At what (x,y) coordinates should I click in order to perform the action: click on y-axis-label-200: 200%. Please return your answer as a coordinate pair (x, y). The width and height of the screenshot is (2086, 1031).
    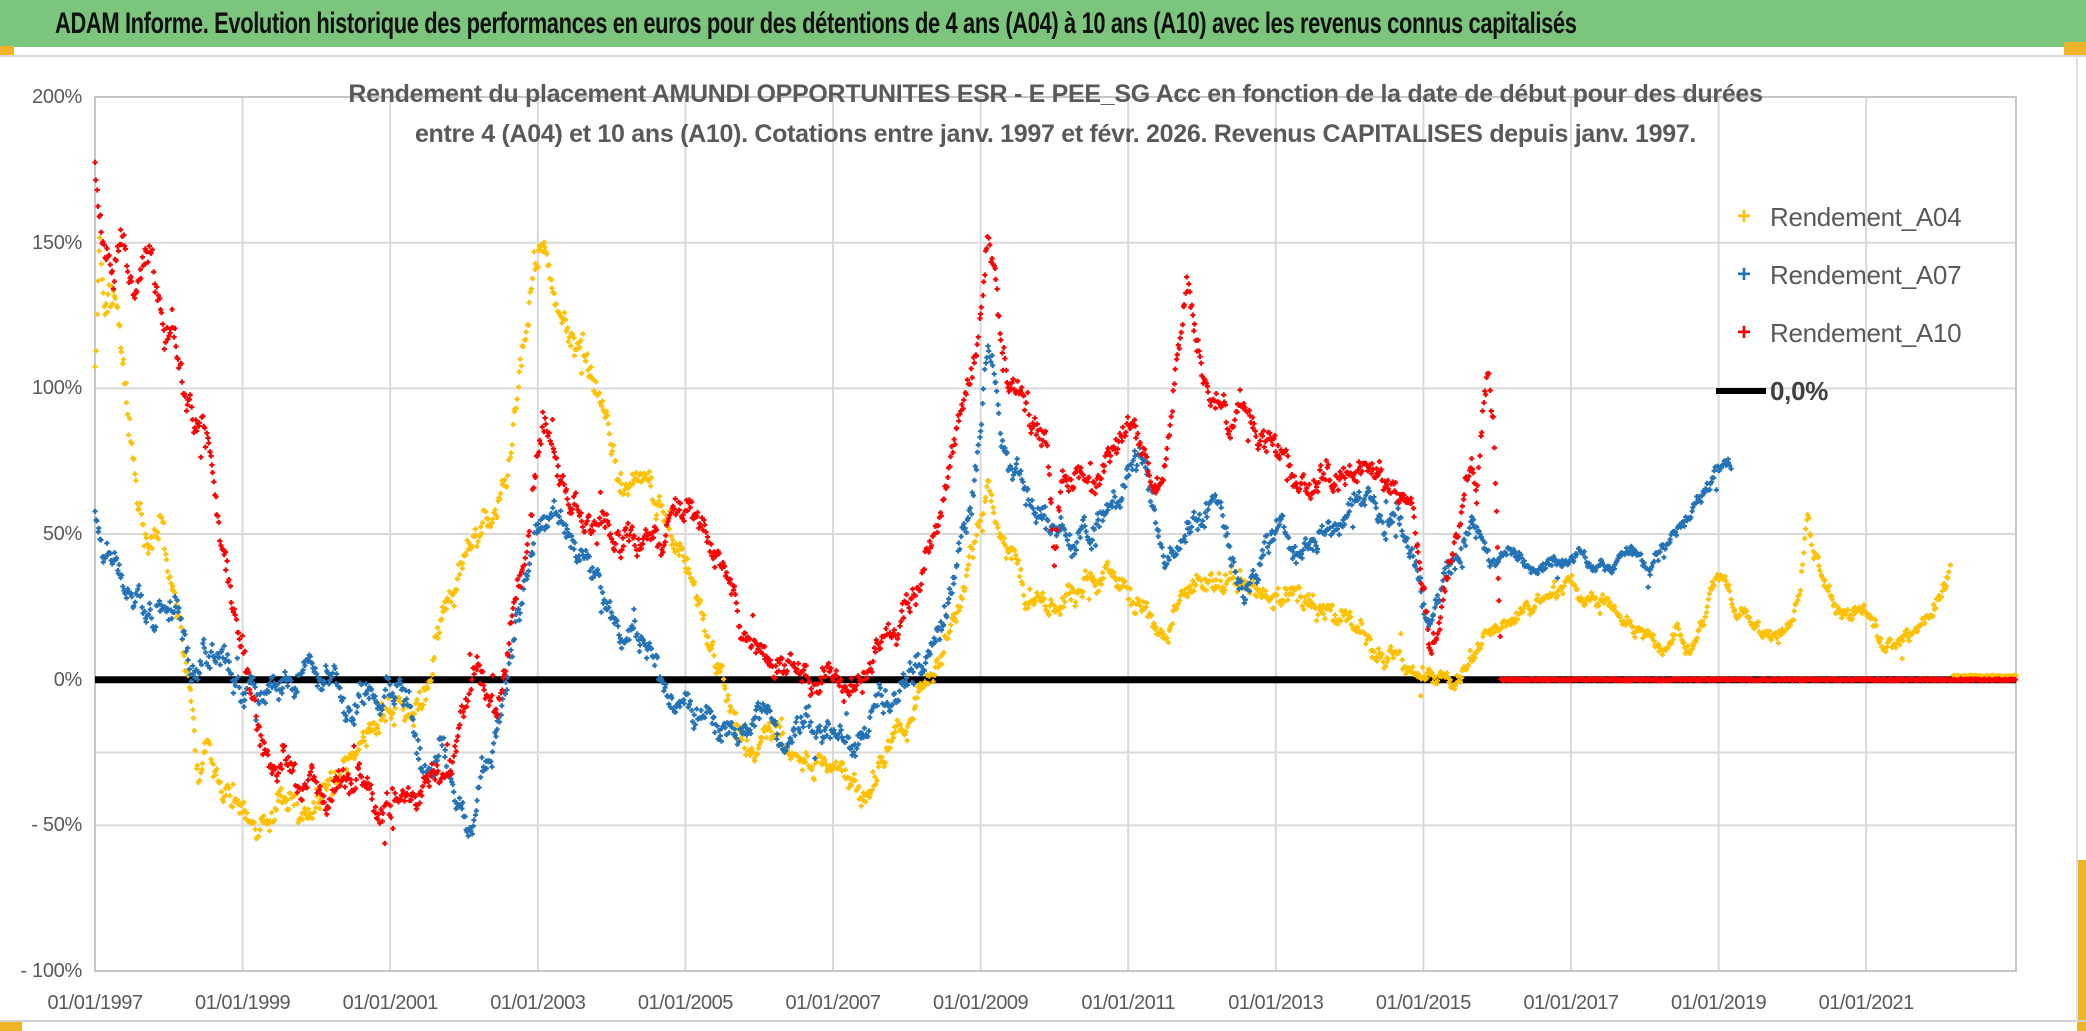
    Looking at the image, I should click on (57, 97).